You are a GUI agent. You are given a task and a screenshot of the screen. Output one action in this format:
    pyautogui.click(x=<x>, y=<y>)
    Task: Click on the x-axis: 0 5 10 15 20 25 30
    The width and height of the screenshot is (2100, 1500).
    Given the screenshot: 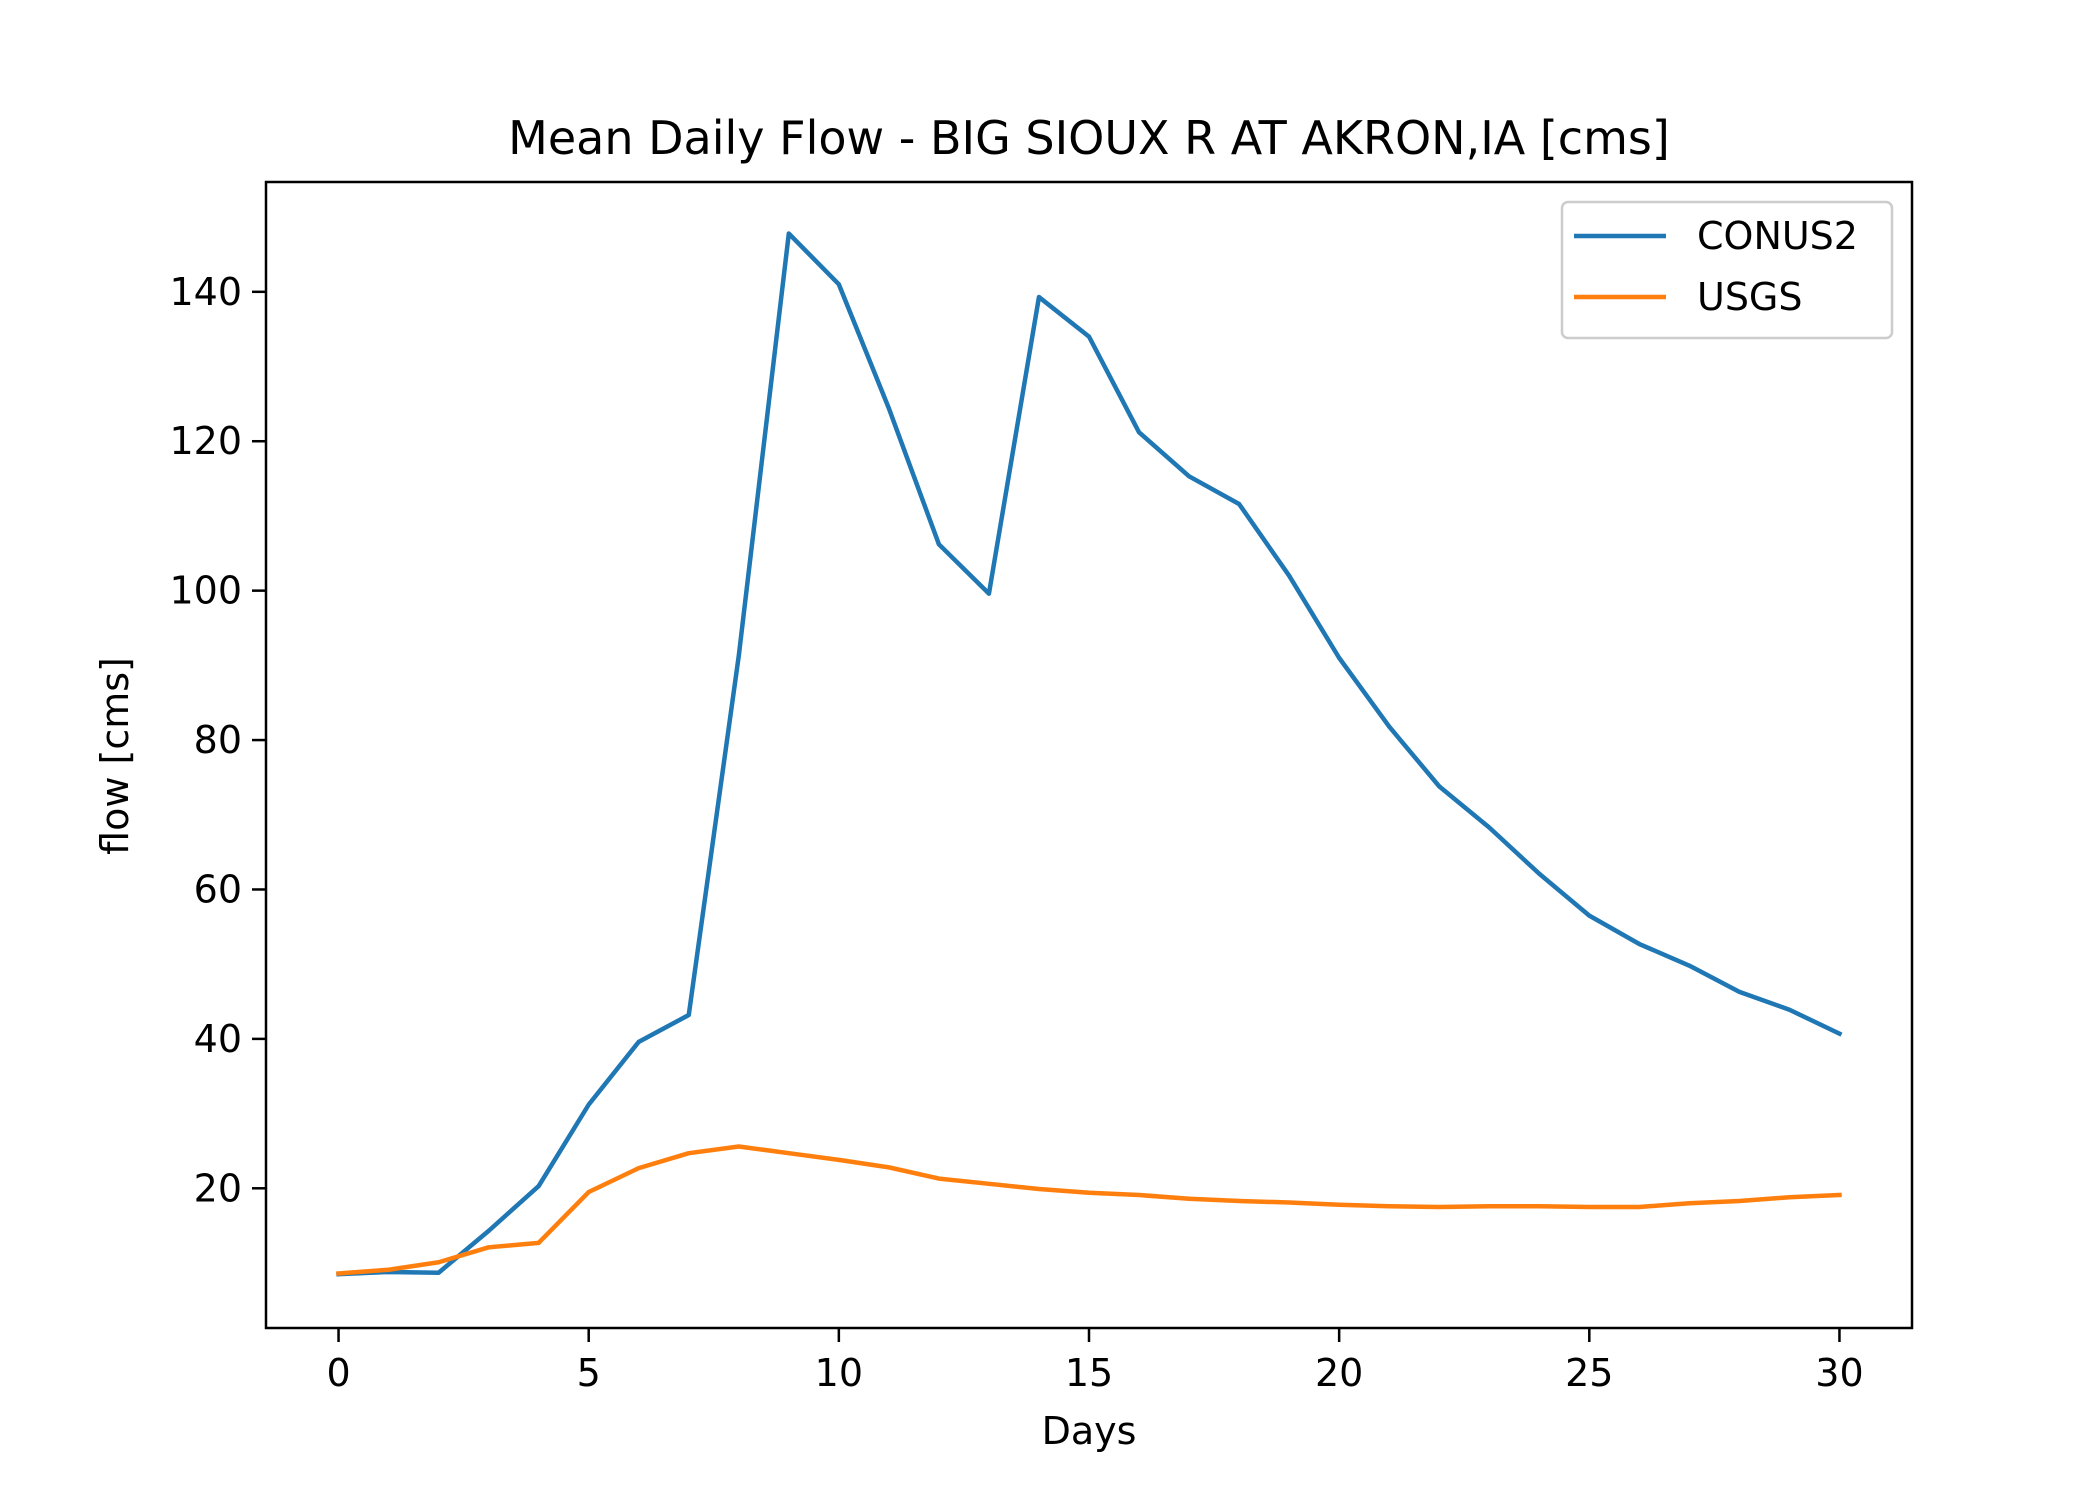 What is the action you would take?
    pyautogui.click(x=1095, y=1361)
    